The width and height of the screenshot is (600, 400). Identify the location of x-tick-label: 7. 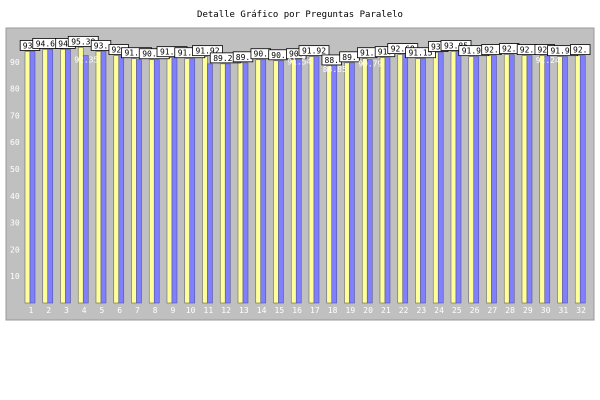
(137, 310).